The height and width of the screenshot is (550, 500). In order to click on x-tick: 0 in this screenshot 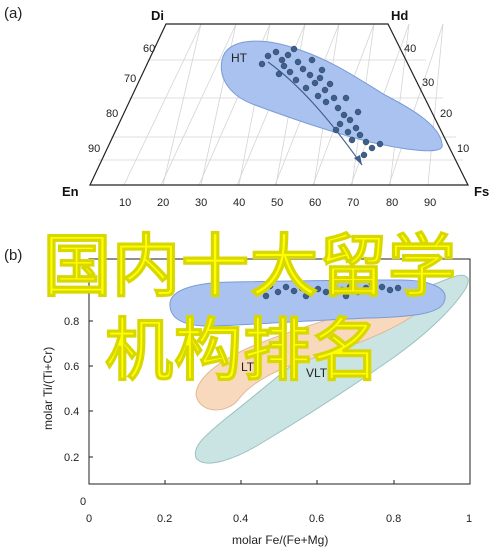, I will do `click(89, 519)`.